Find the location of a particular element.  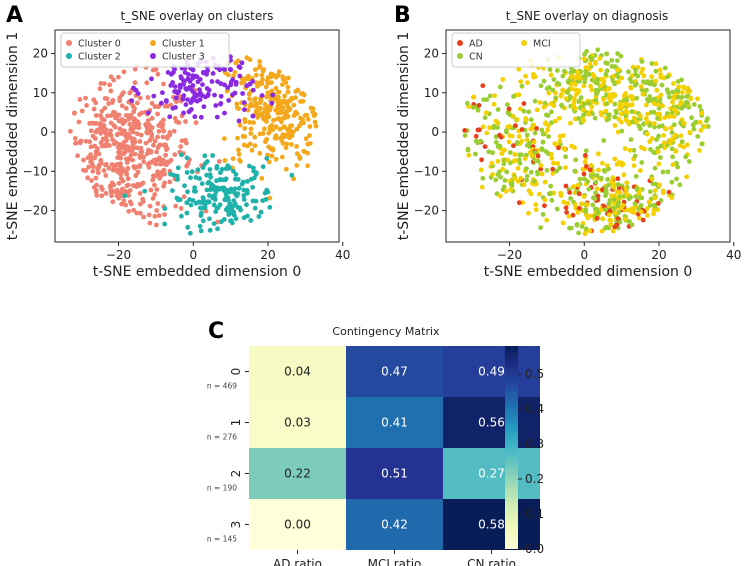

heatmap-cell is located at coordinates (491, 473).